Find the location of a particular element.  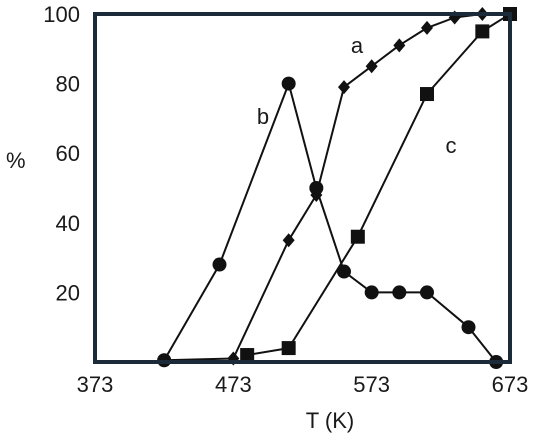

x-axis-label: T (K) is located at coordinates (330, 420).